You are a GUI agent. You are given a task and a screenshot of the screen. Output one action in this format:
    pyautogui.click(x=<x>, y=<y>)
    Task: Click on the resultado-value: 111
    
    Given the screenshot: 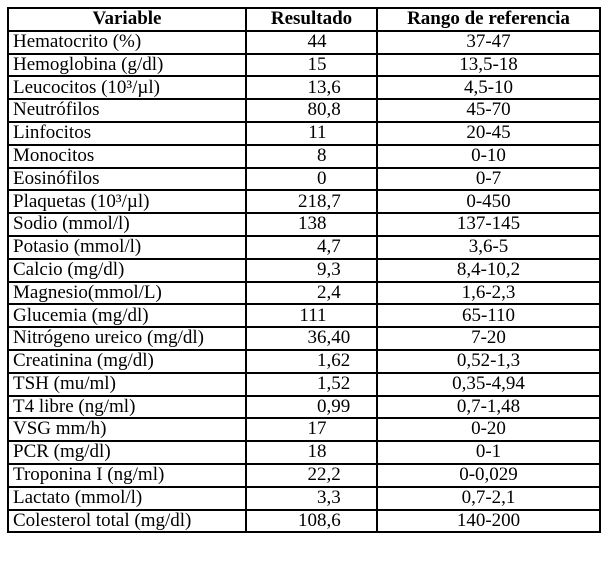 What is the action you would take?
    pyautogui.click(x=312, y=315)
    